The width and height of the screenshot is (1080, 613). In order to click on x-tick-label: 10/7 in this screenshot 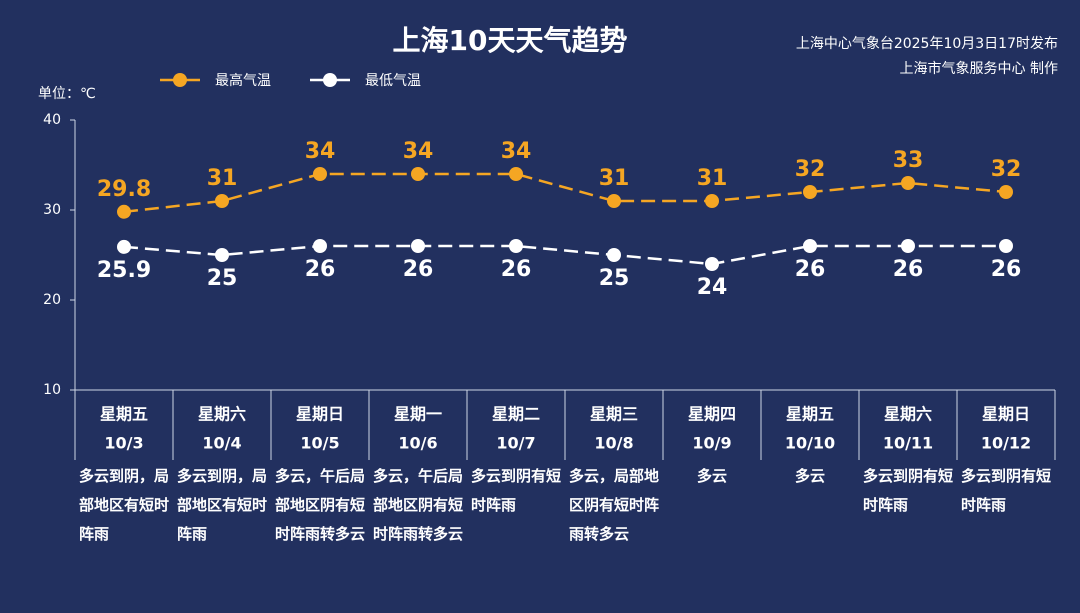, I will do `click(515, 443)`.